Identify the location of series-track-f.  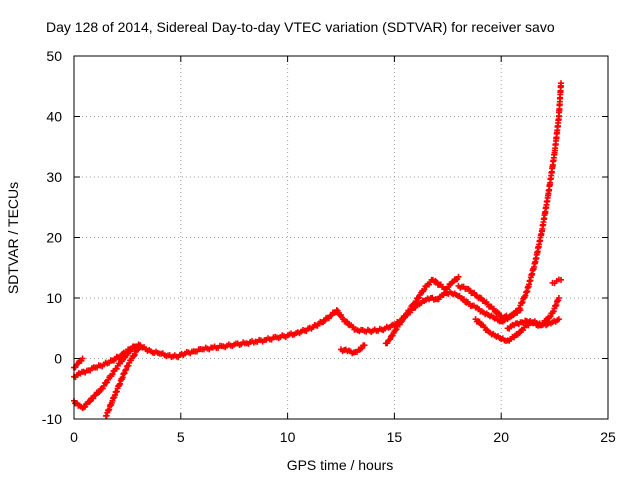
(422, 310).